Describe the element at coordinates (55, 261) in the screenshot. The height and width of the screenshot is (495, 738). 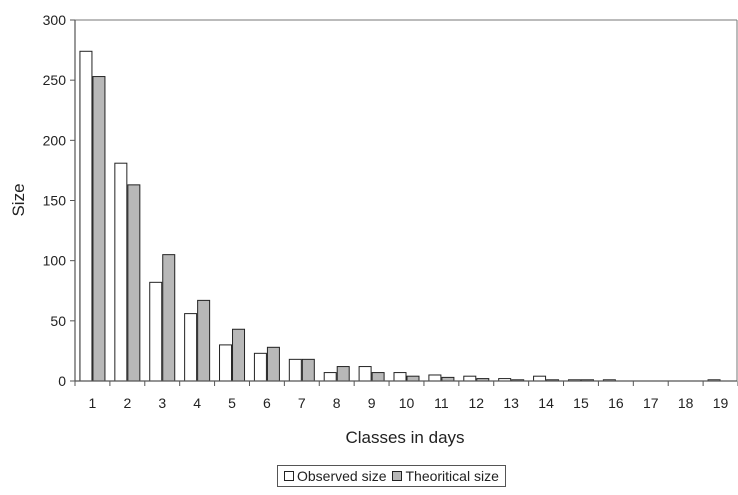
I see `y-tick-label-100: 100` at that location.